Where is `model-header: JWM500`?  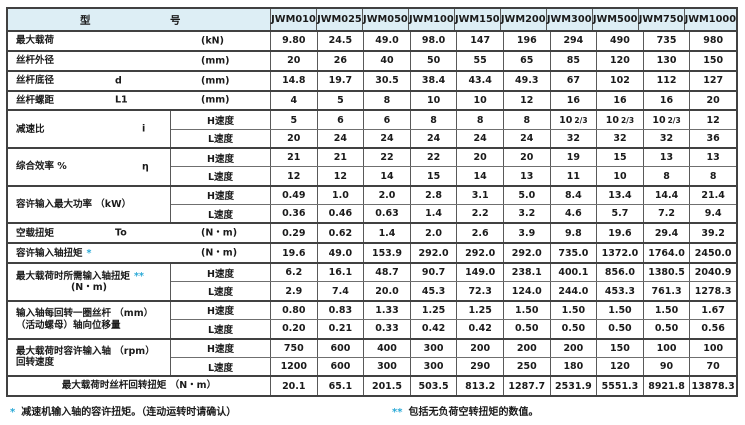 model-header: JWM500 is located at coordinates (614, 19).